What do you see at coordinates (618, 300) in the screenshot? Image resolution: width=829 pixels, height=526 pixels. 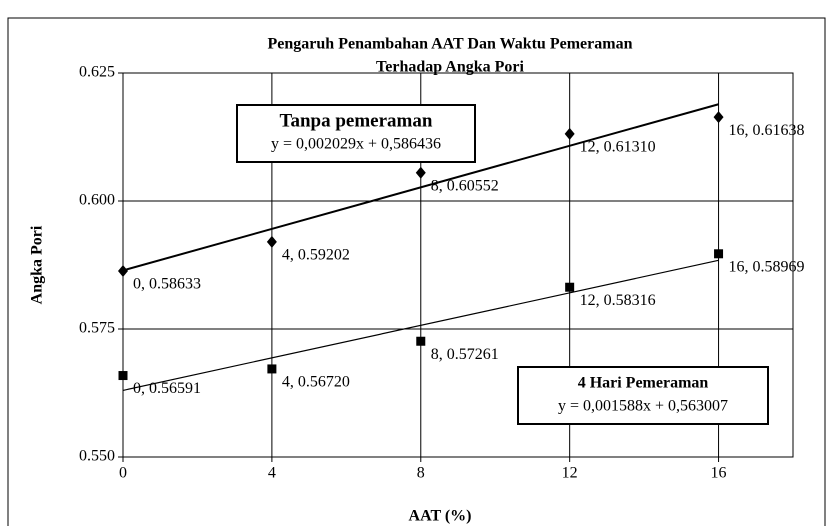 I see `data-label: 12, 0.58316` at bounding box center [618, 300].